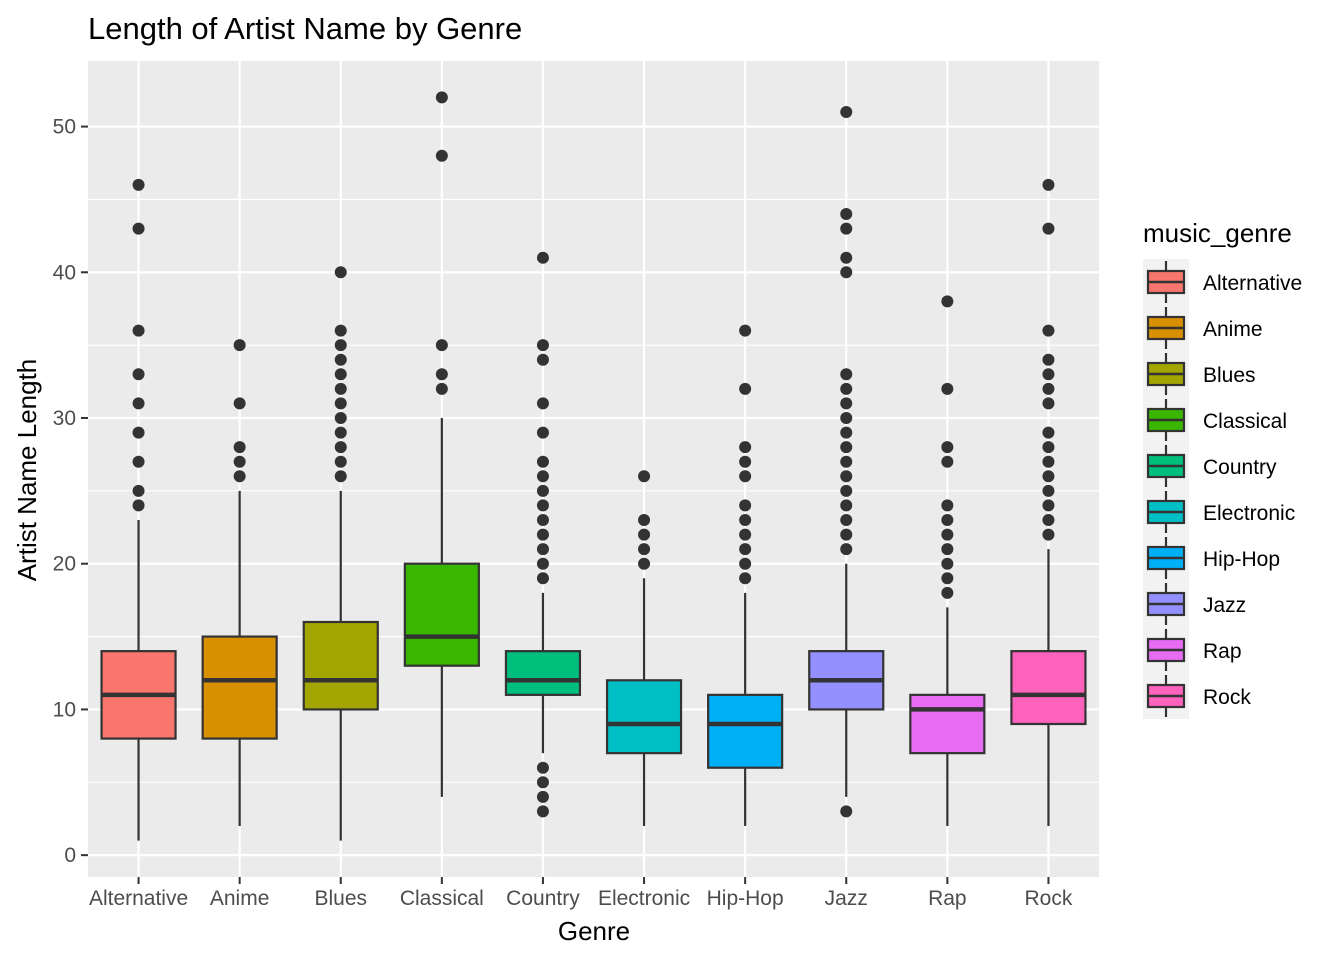  I want to click on boxplot-electronic, so click(644, 648).